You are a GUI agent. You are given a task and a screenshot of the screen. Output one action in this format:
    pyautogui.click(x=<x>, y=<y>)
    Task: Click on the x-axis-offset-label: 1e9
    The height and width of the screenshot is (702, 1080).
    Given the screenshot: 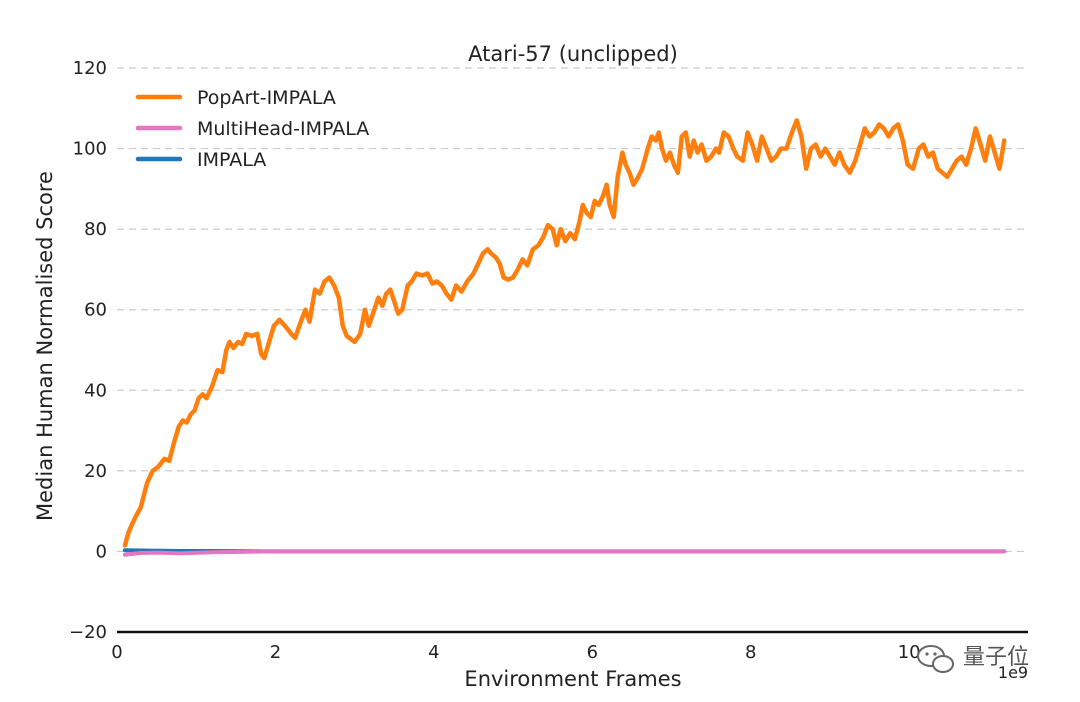 What is the action you would take?
    pyautogui.click(x=1013, y=672)
    